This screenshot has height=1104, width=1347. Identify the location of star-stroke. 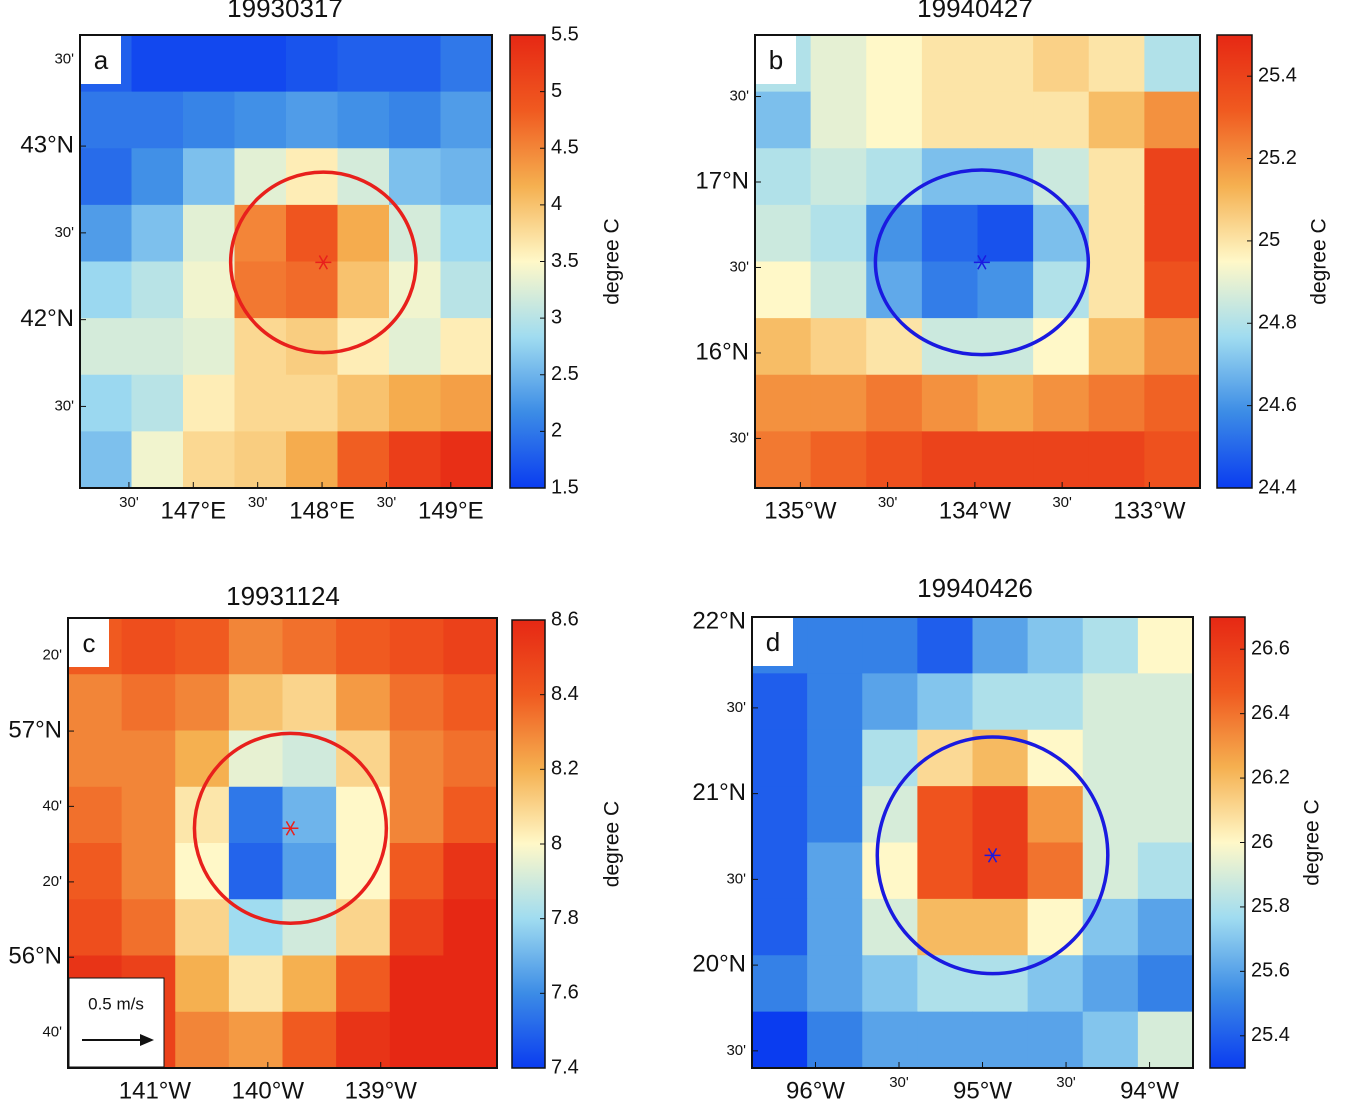
(992, 855).